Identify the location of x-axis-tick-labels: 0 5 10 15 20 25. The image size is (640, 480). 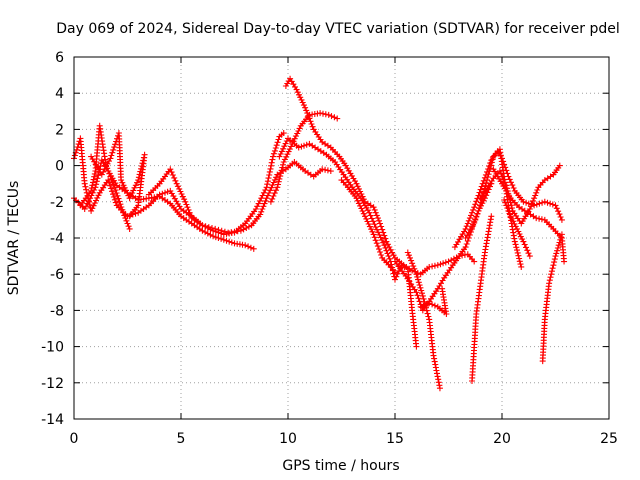
(344, 439).